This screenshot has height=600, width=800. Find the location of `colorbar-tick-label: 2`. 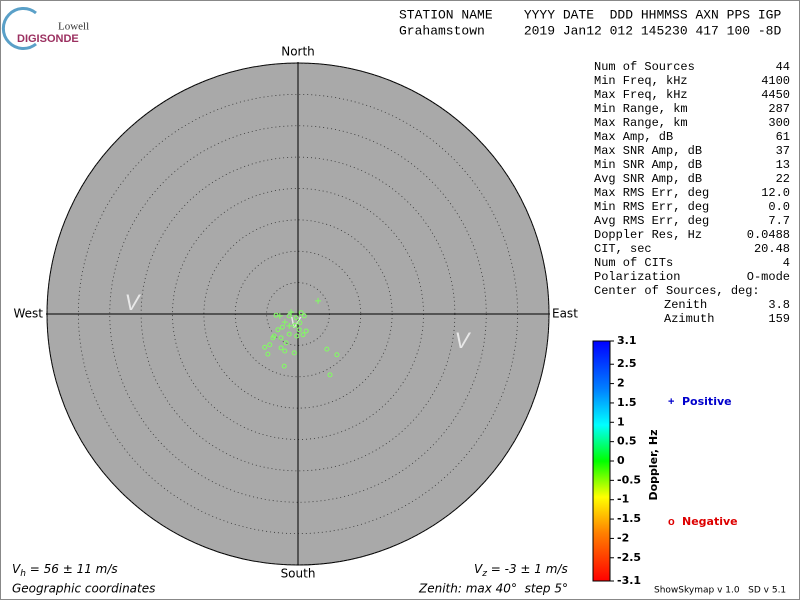

colorbar-tick-label: 2 is located at coordinates (621, 383).